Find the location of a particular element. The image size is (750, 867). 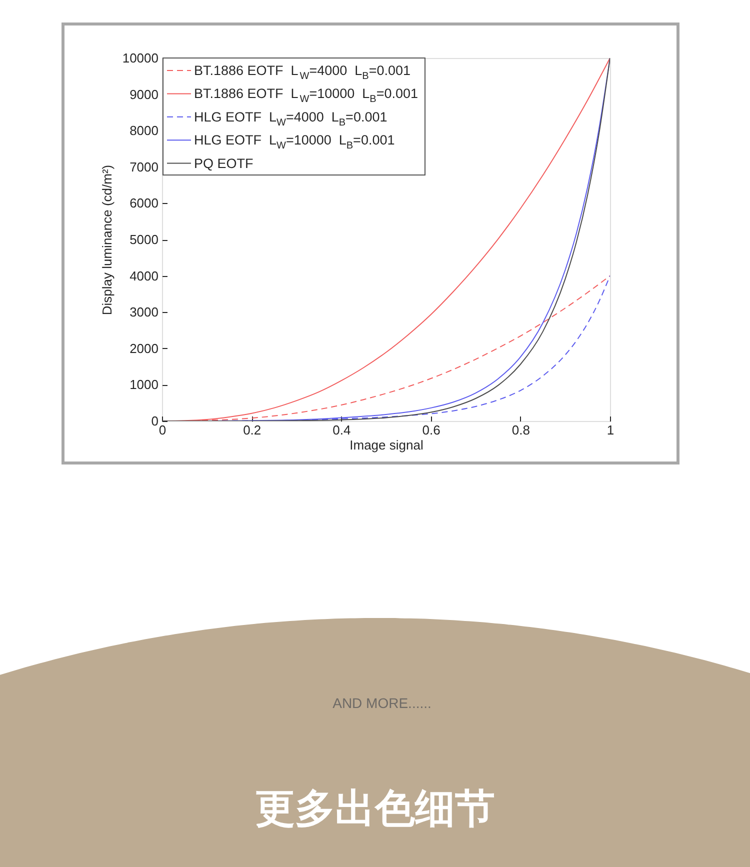

x-tick-label: 0.8 is located at coordinates (521, 430).